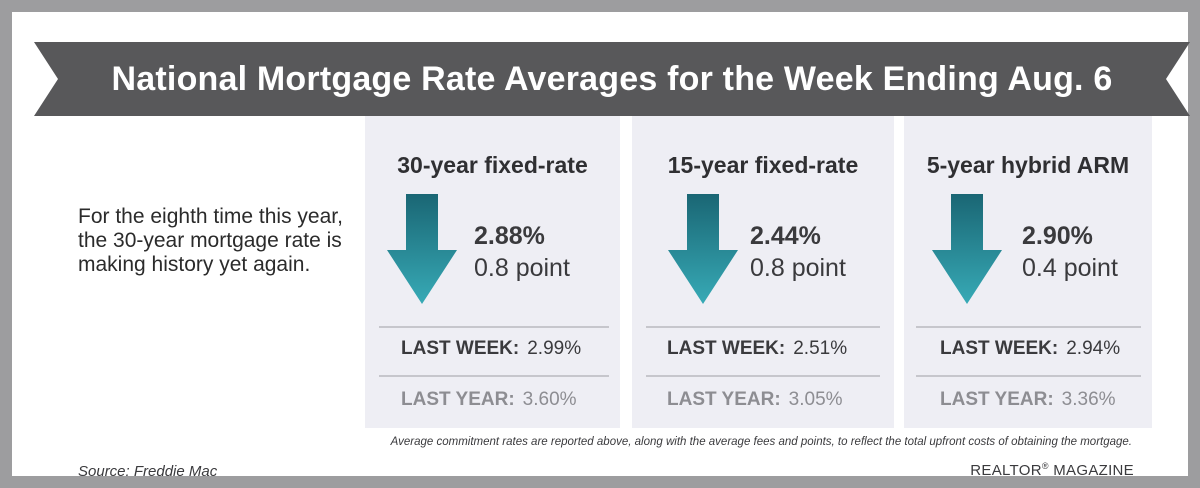  I want to click on panel-title: 5-year hybrid ARM, so click(1028, 165).